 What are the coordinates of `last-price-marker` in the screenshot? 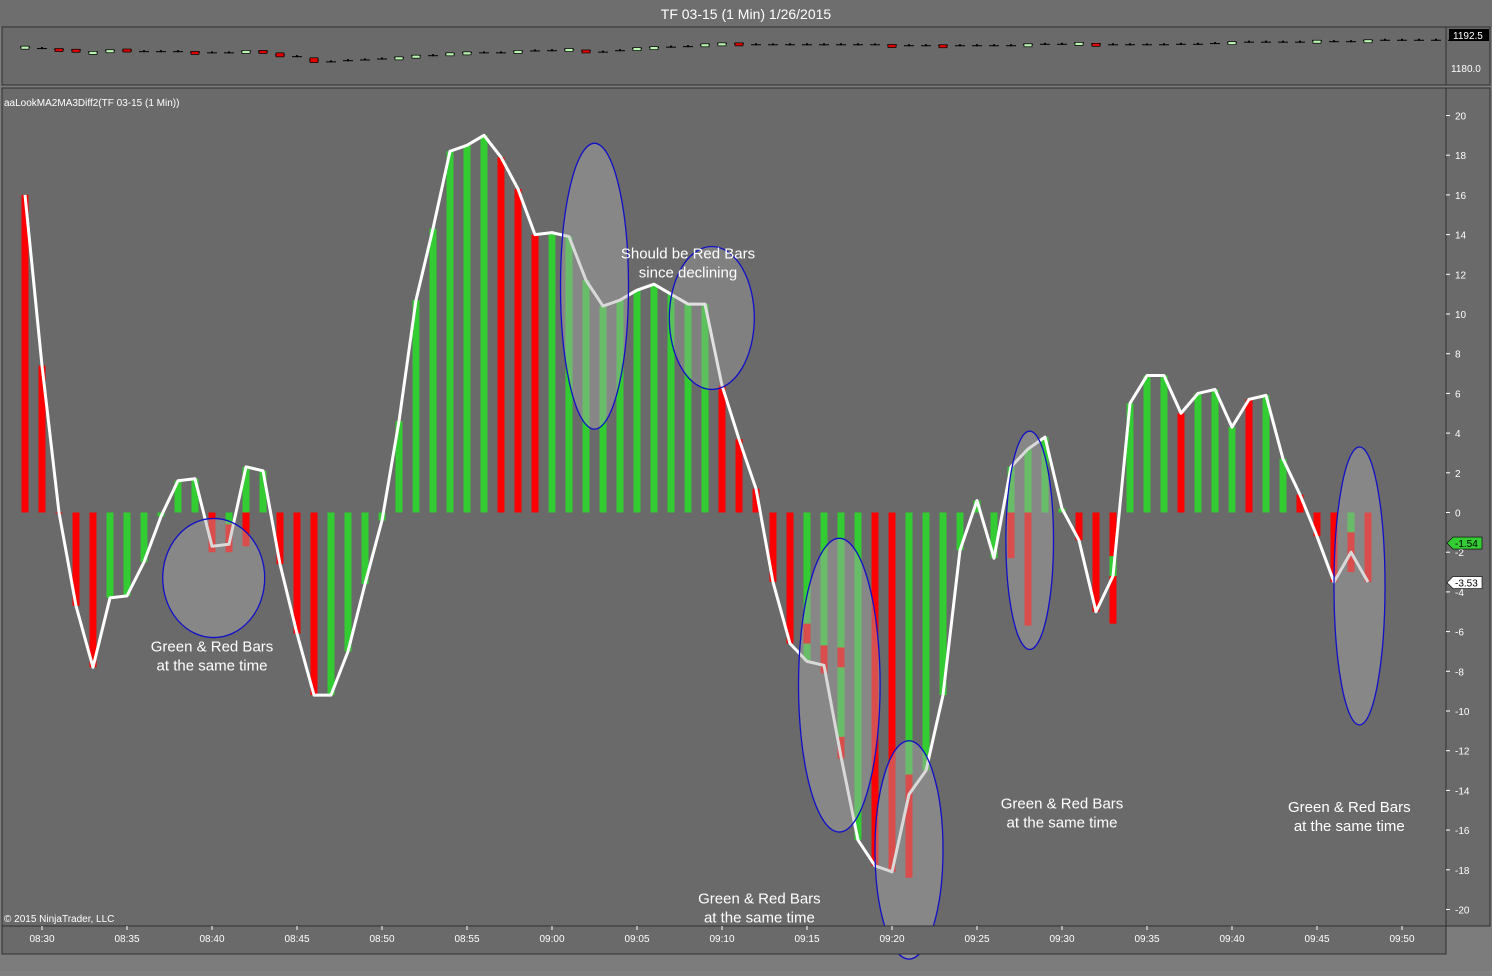 It's located at (1469, 35).